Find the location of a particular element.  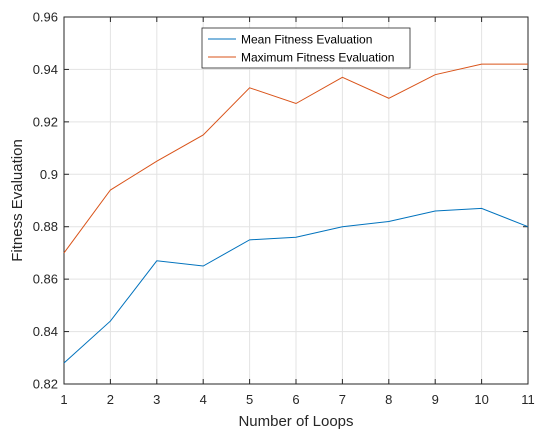

x-tick-label: 7 is located at coordinates (342, 399).